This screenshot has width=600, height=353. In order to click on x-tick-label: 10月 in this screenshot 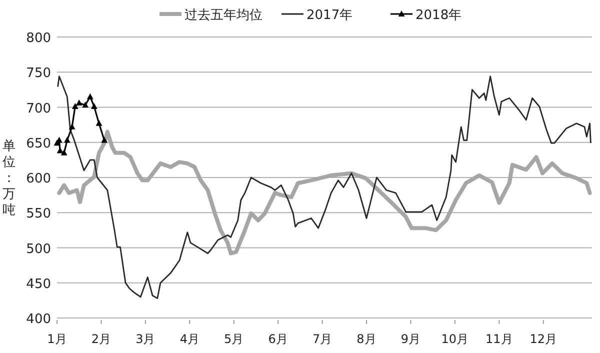, I will do `click(455, 339)`.